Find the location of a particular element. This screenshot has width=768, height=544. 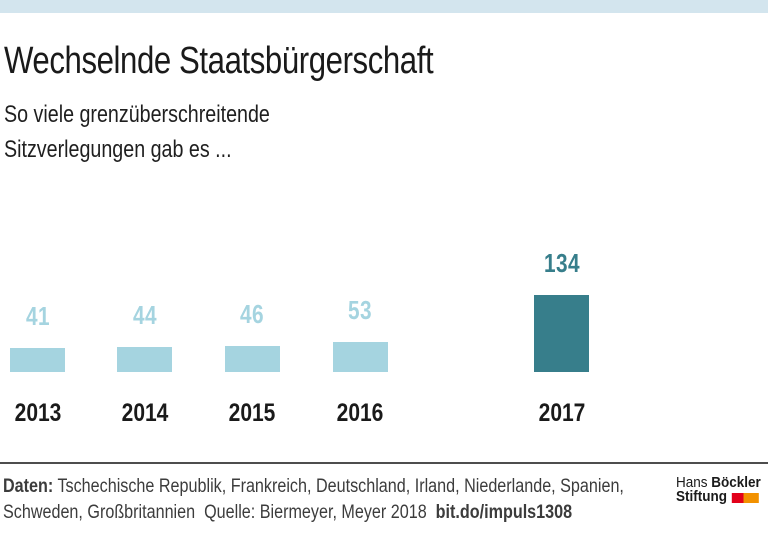

logo-orange-square-icon is located at coordinates (751, 498).